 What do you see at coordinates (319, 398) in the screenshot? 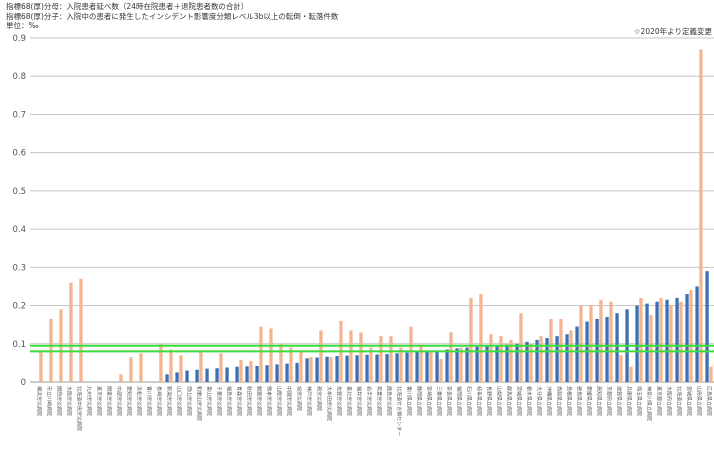
I see `x-category-label: 燕労災病院` at bounding box center [319, 398].